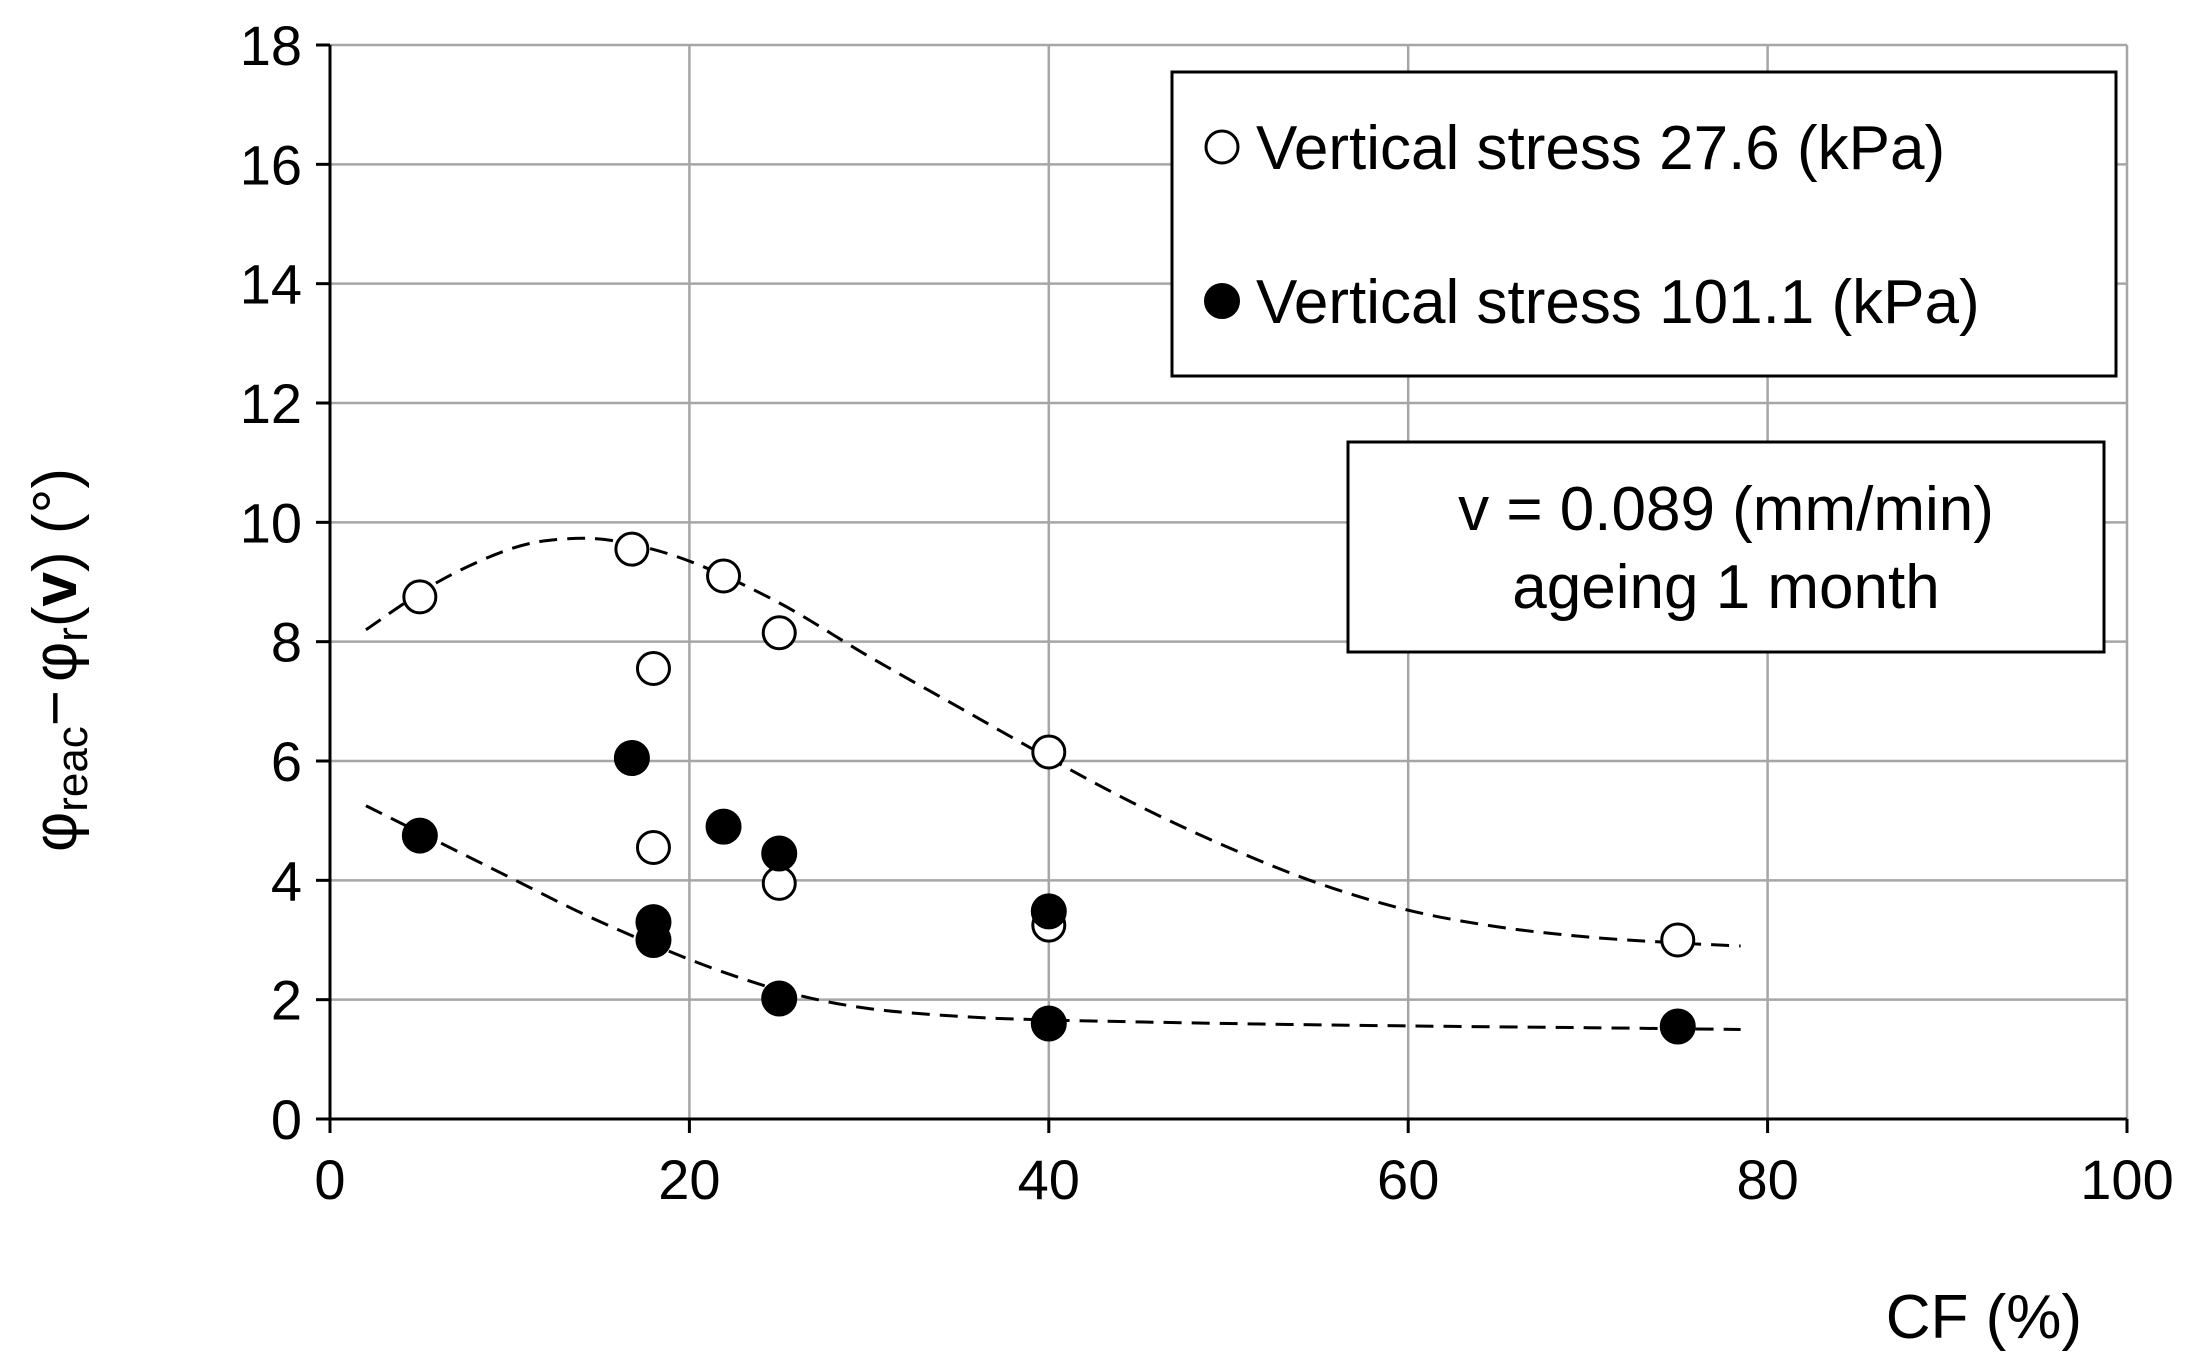  I want to click on legend-marker-filled, so click(1222, 301).